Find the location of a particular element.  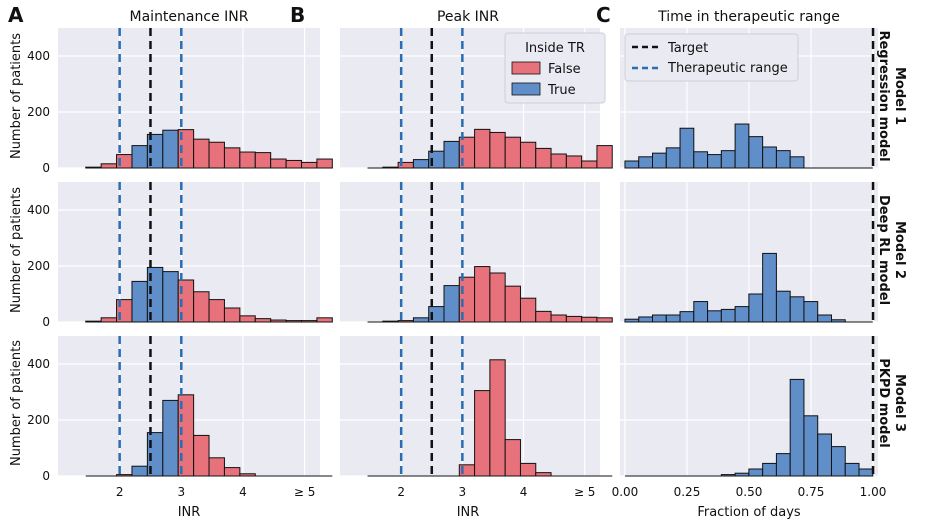

panel-r3-maintenance: 0 200 400 2 3 4 ≥ 5 is located at coordinates (180, 417).